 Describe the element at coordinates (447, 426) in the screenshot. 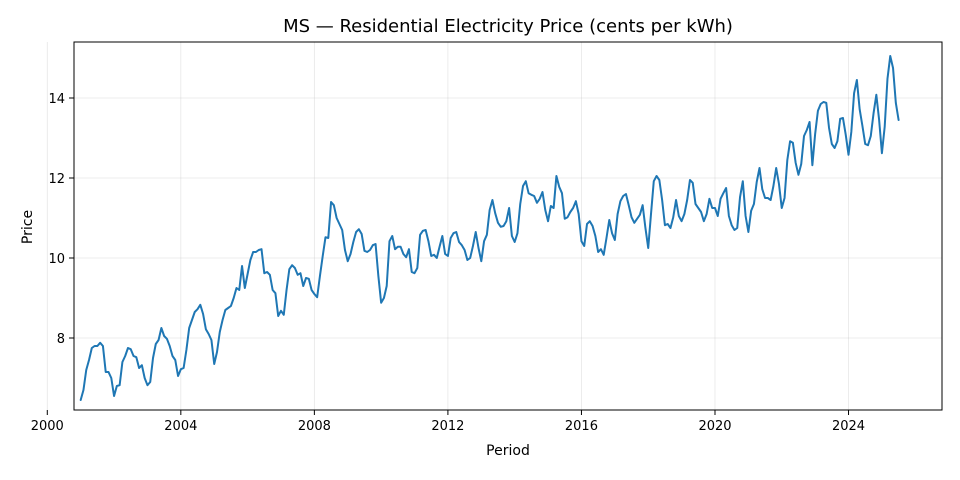

I see `x-tick-label: 2012` at that location.